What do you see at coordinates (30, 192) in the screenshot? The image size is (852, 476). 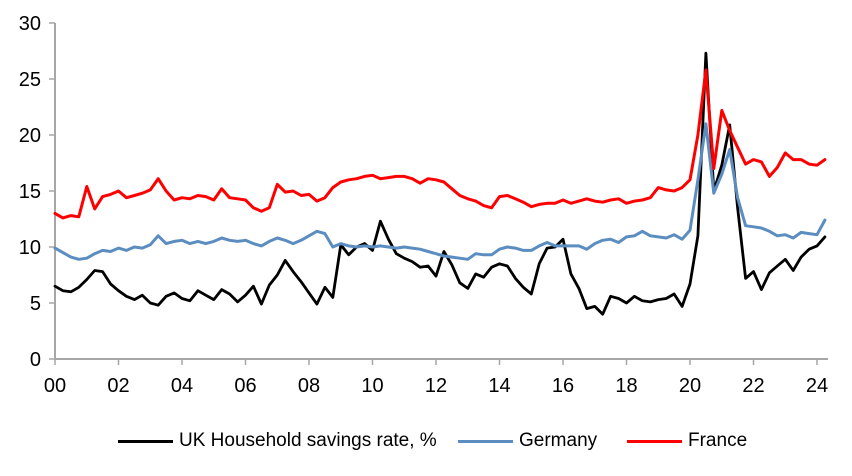 I see `y-axis-tick-label: 15` at bounding box center [30, 192].